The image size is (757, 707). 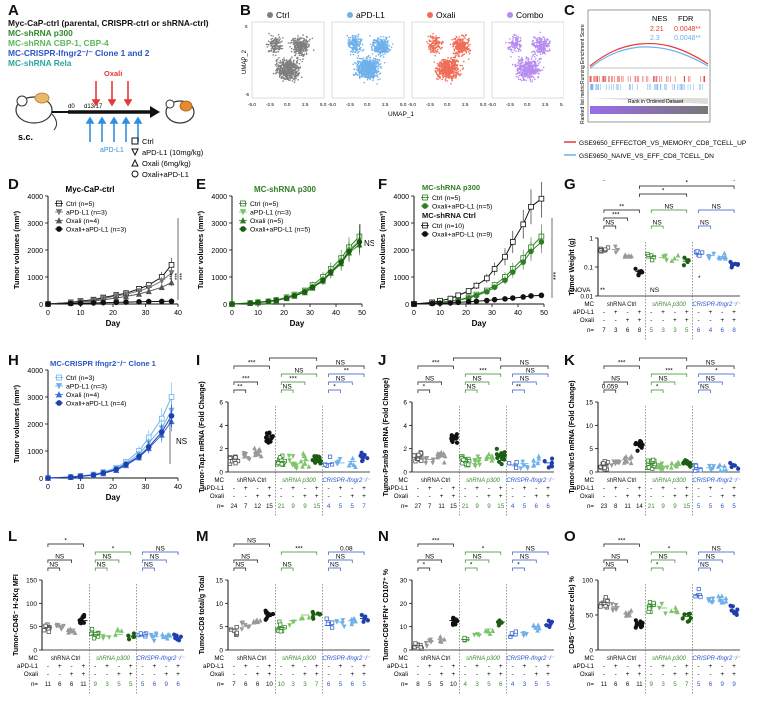 What do you see at coordinates (649, 66) in the screenshot?
I see `gsea-frame` at bounding box center [649, 66].